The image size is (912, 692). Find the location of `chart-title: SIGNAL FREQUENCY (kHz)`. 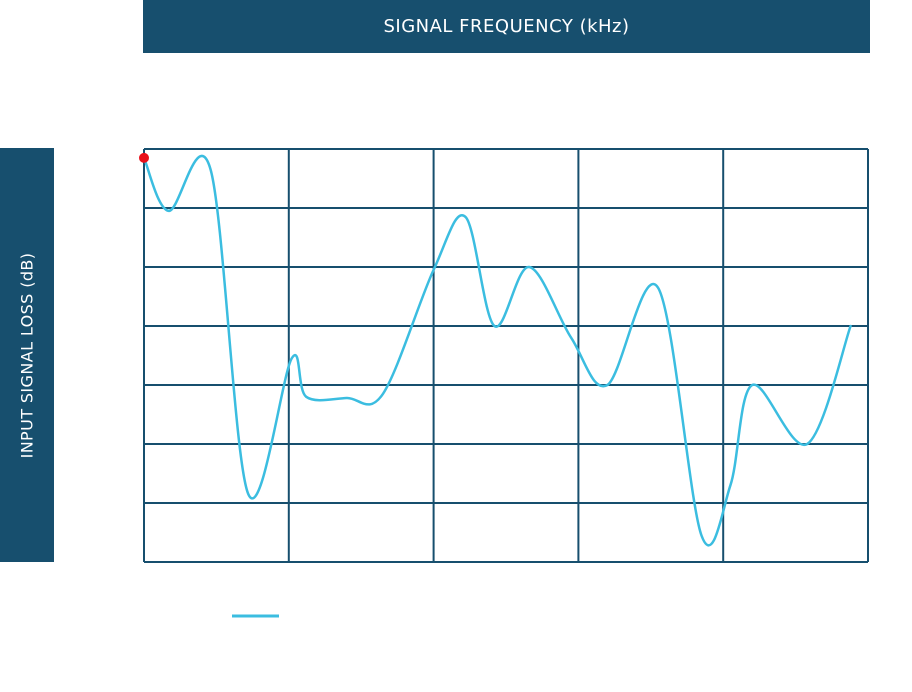

chart-title: SIGNAL FREQUENCY (kHz) is located at coordinates (506, 26).